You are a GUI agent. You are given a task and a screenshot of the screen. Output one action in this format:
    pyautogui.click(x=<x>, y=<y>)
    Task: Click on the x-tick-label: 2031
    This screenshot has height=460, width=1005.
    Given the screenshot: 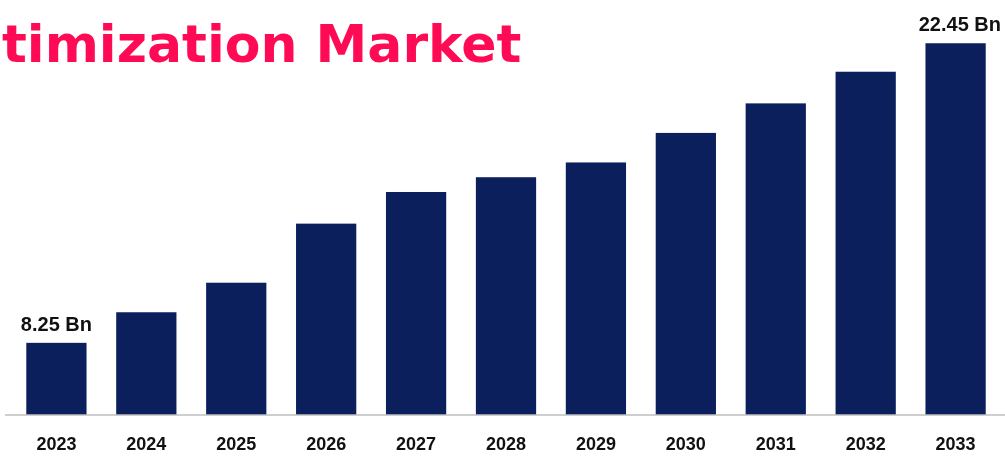 What is the action you would take?
    pyautogui.click(x=775, y=444)
    